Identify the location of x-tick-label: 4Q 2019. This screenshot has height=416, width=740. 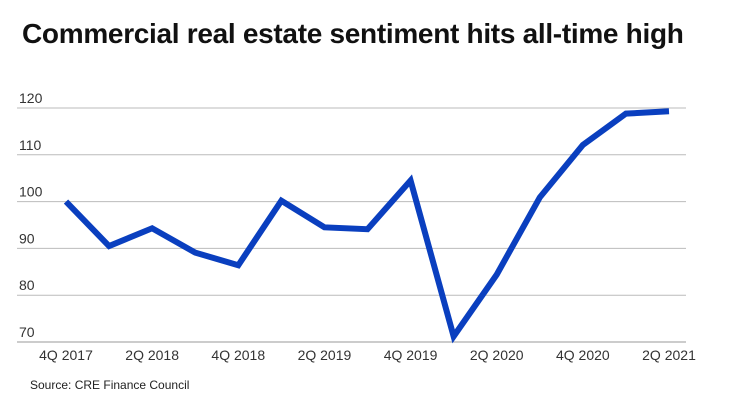
(411, 355).